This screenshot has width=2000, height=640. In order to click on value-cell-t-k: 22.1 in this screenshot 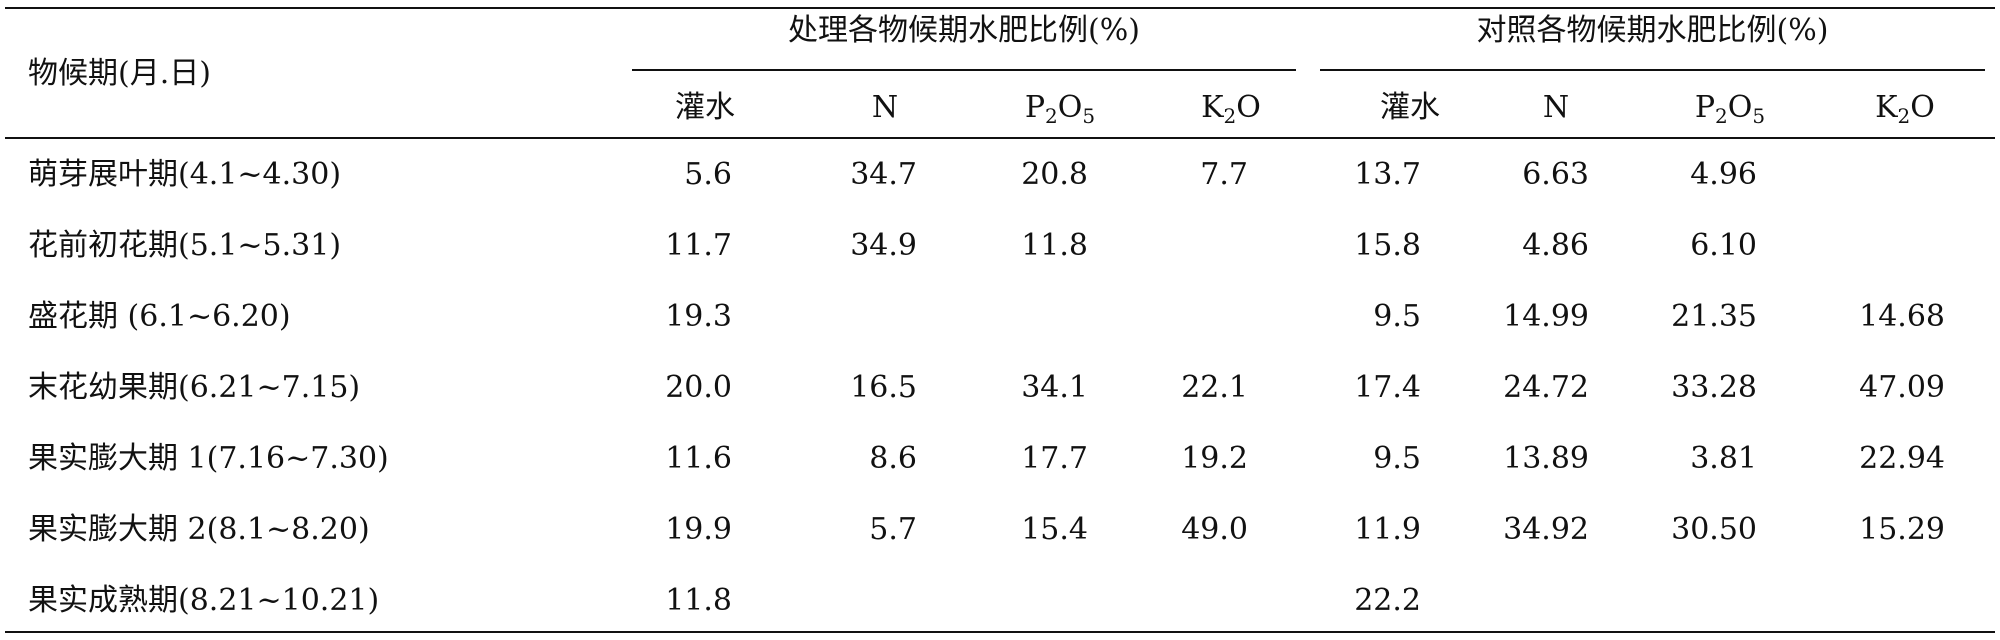, I will do `click(1214, 387)`.